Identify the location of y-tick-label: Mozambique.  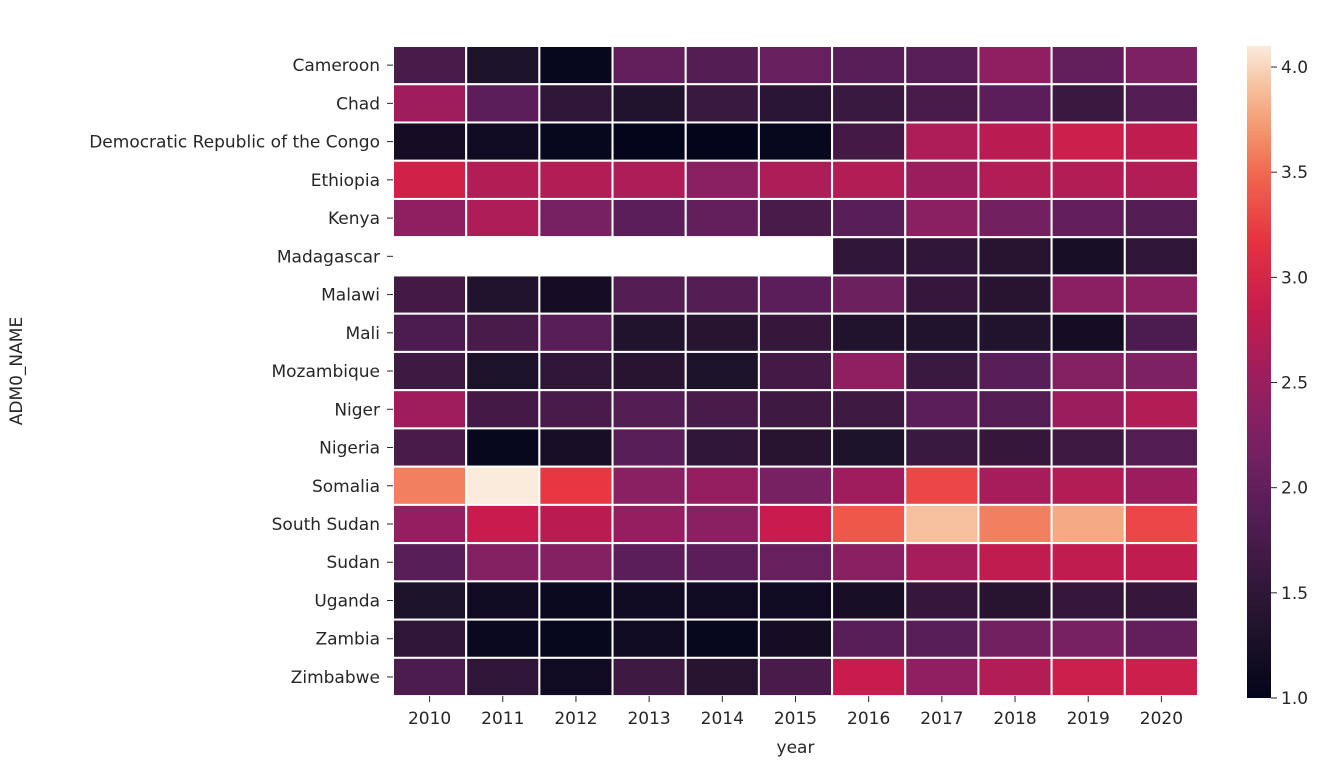
(325, 372).